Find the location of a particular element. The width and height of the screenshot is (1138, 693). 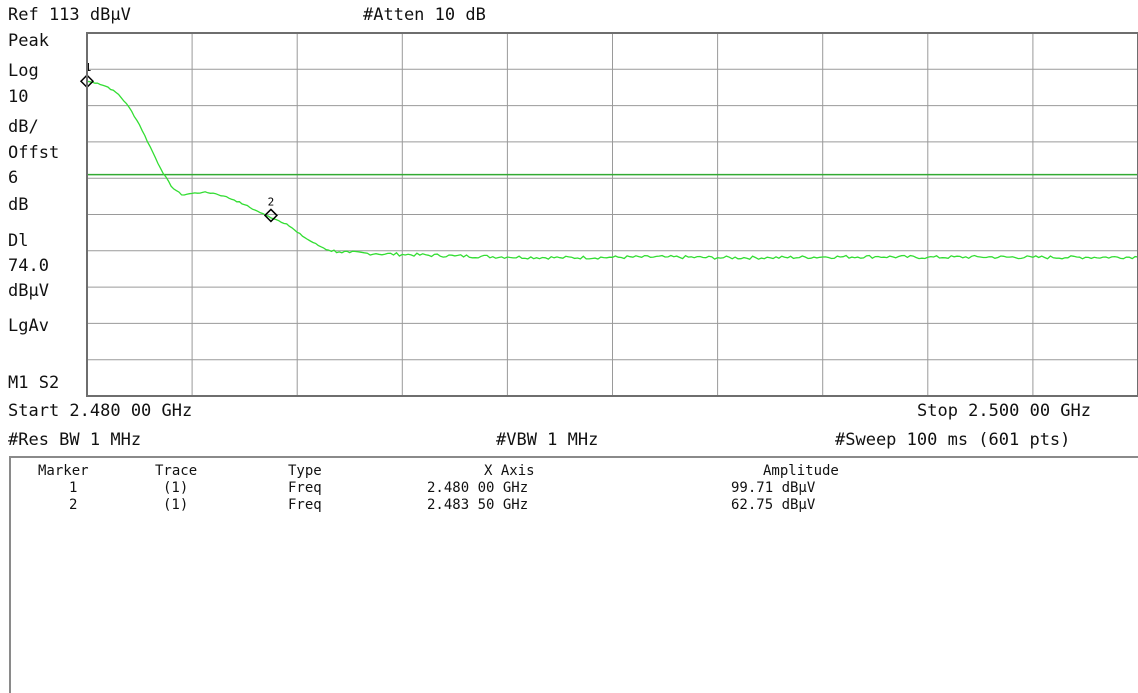

row1-amplitude: 99.71 dBμV is located at coordinates (773, 488).